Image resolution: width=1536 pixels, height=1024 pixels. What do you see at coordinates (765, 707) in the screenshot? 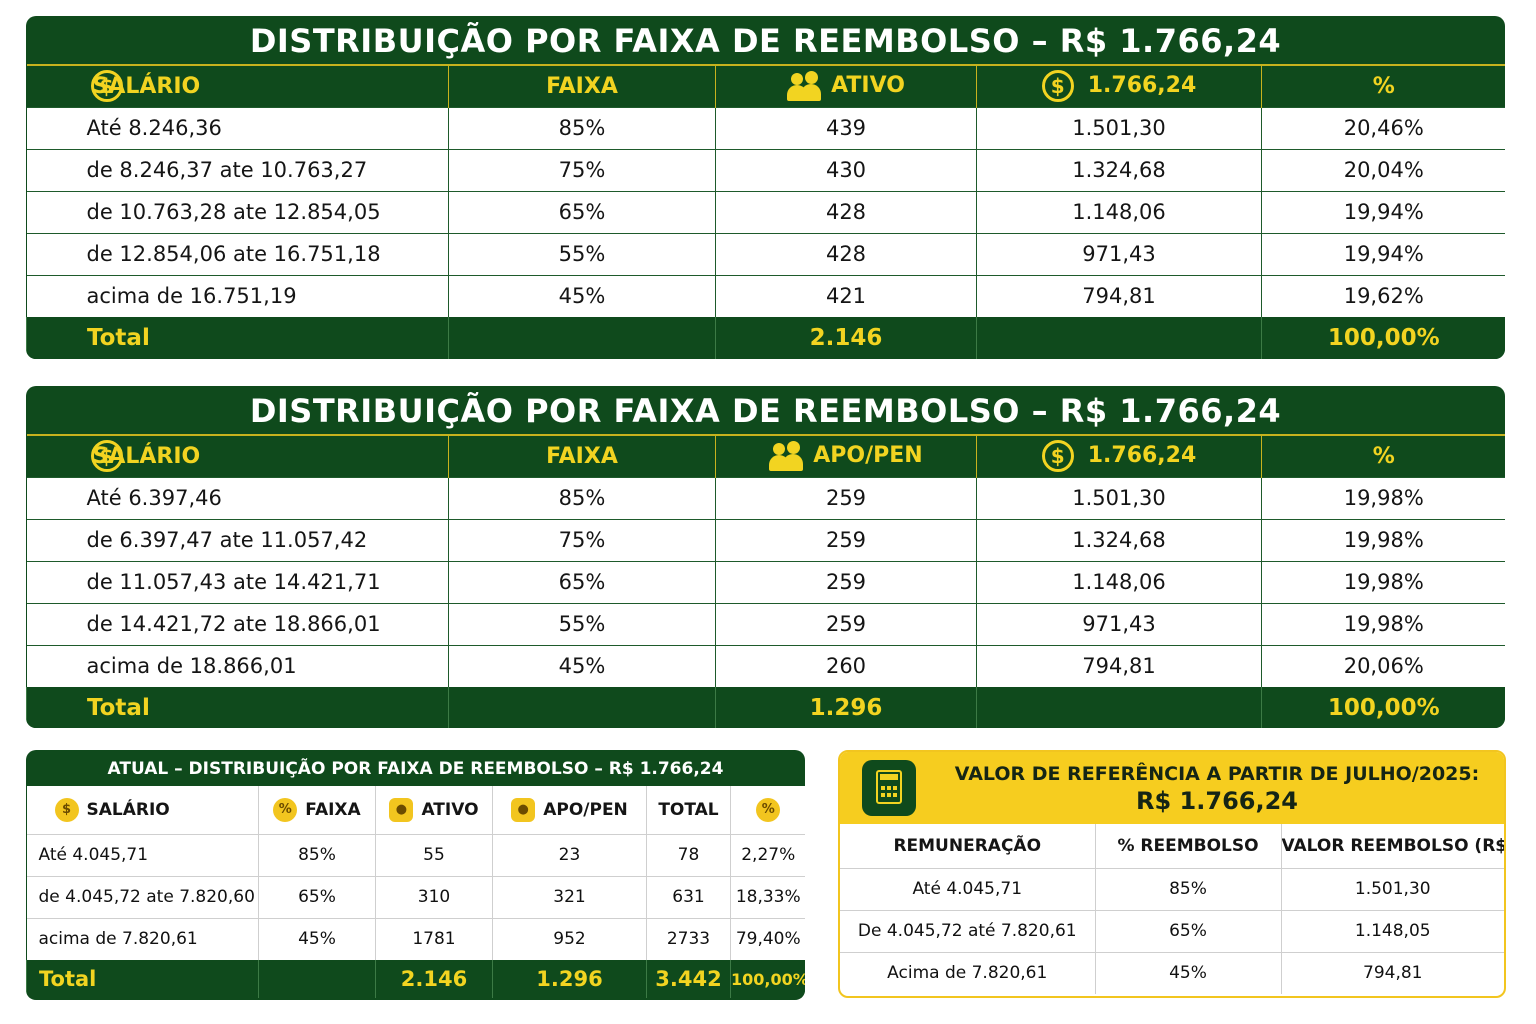
I see `total-row: Total 1.296 100,00%` at bounding box center [765, 707].